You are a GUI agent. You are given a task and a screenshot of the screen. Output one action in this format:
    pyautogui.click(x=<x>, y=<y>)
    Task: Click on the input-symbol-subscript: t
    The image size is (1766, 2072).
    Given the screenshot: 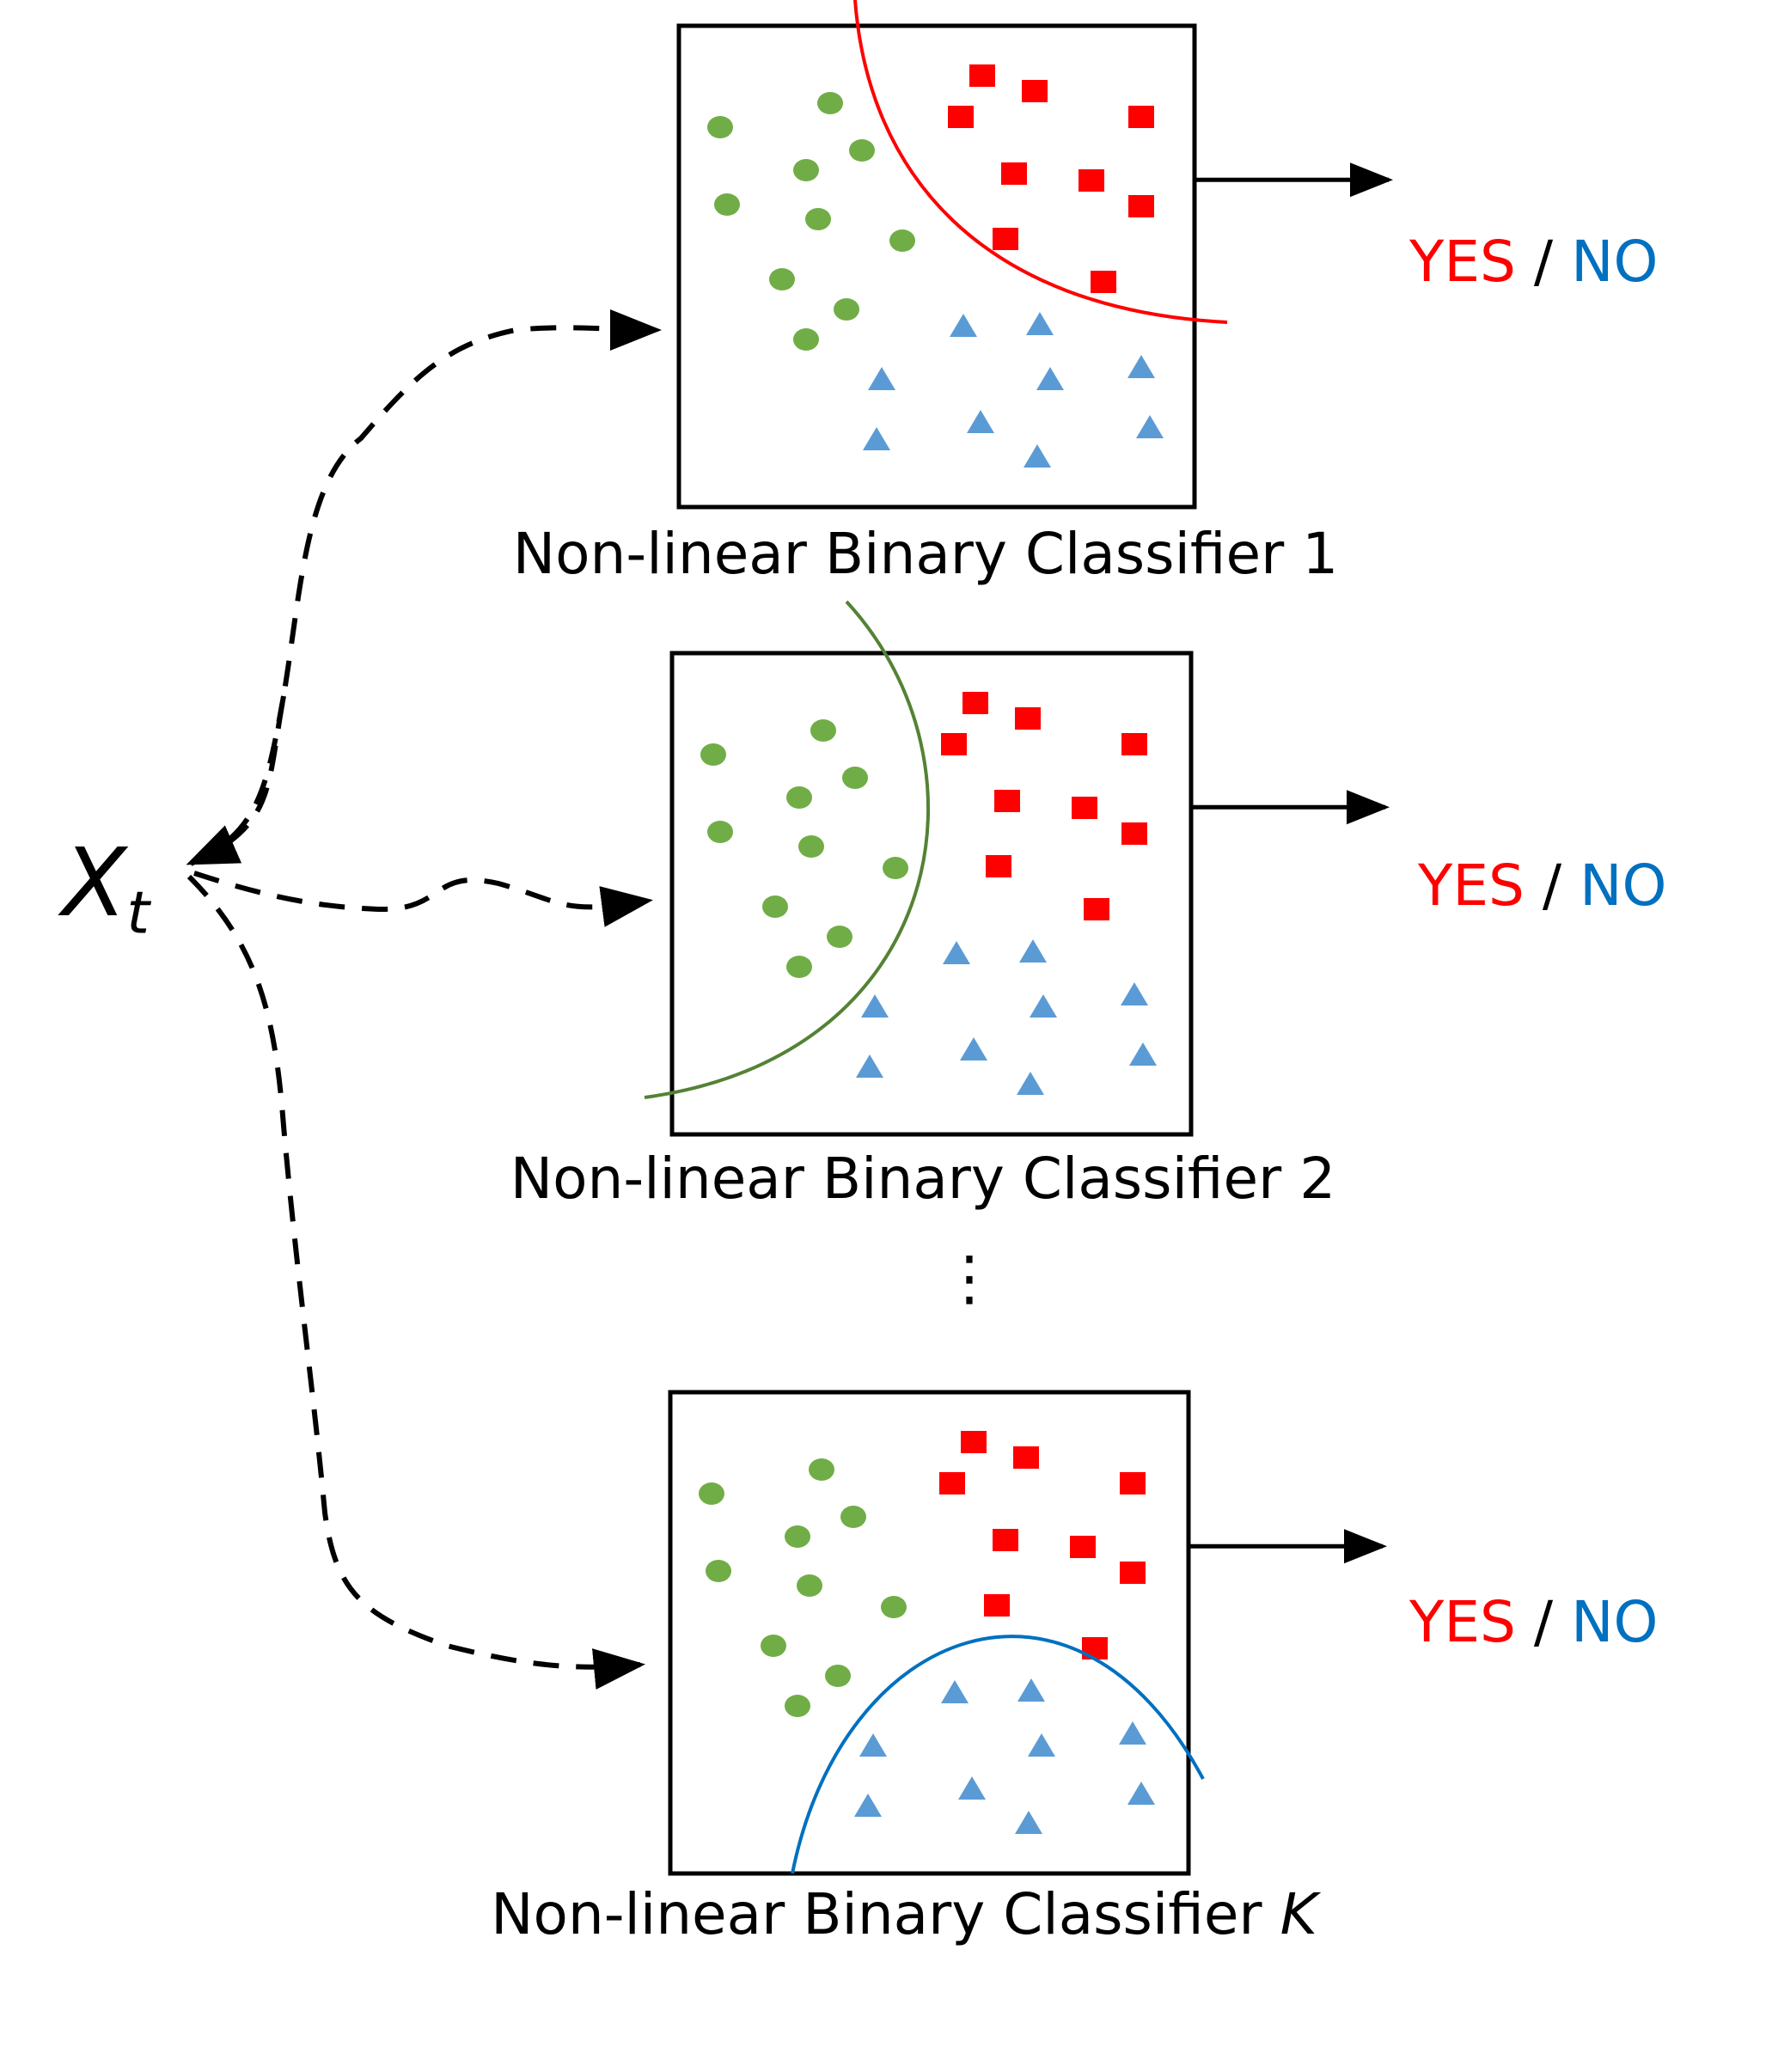 What is the action you would take?
    pyautogui.click(x=138, y=913)
    